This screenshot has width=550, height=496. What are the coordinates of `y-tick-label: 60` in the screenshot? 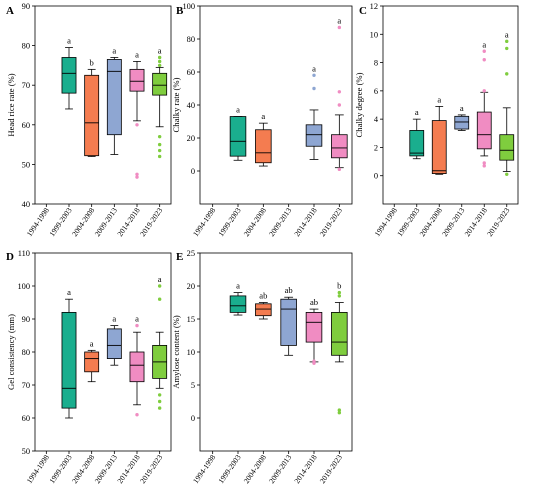 It's located at (26, 418).